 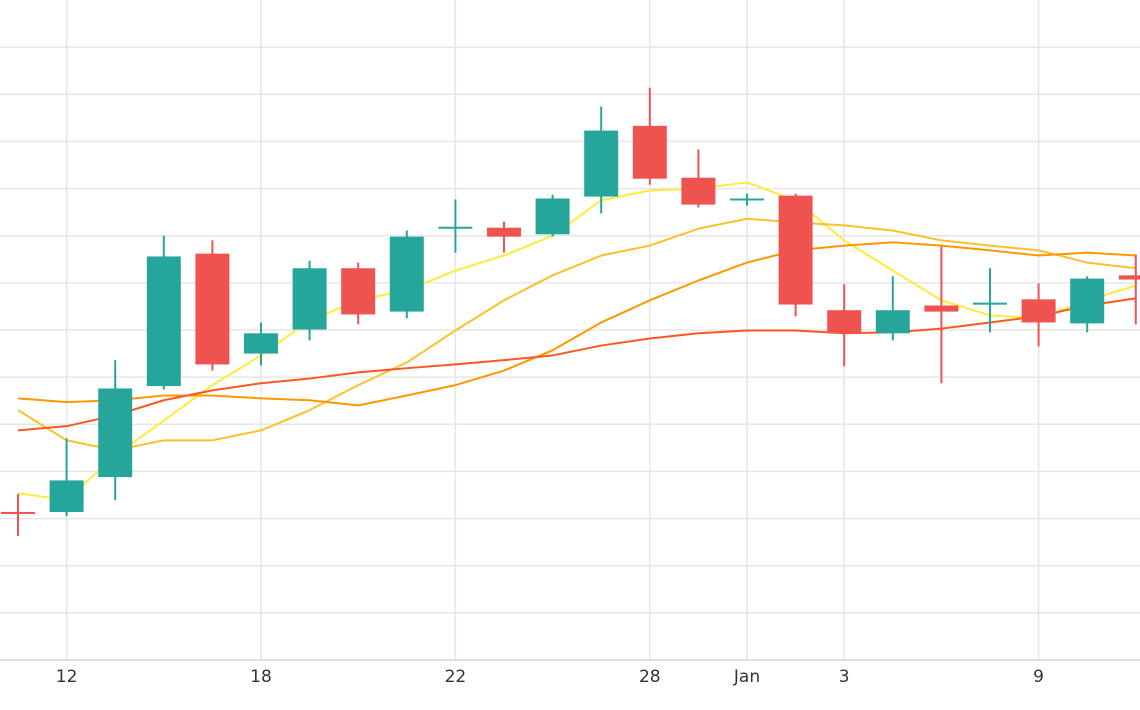 I want to click on x-tick-label: 22, so click(x=456, y=677).